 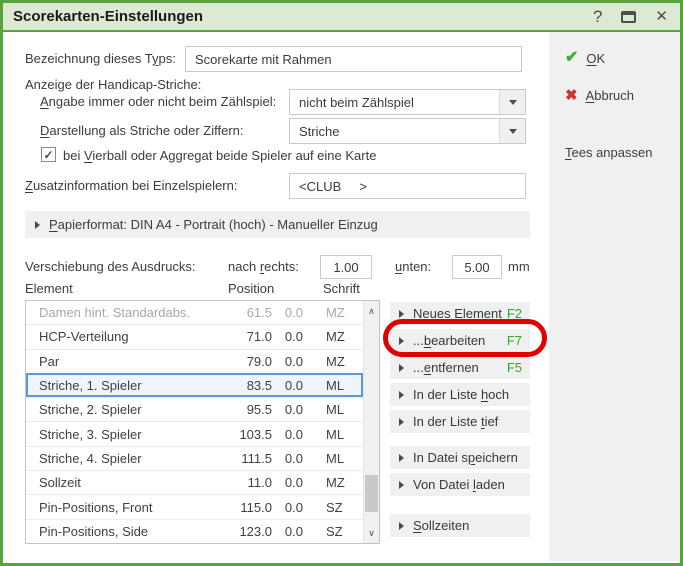 I want to click on cell-name: HCP-Verteilung, so click(x=84, y=337).